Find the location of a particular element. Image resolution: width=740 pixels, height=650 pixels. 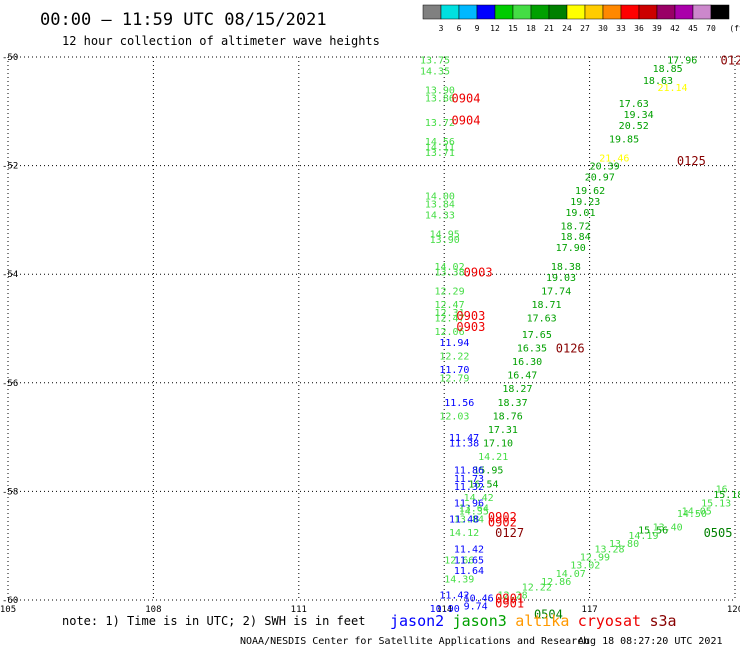

wave-height-label: 14.35 is located at coordinates (435, 72).